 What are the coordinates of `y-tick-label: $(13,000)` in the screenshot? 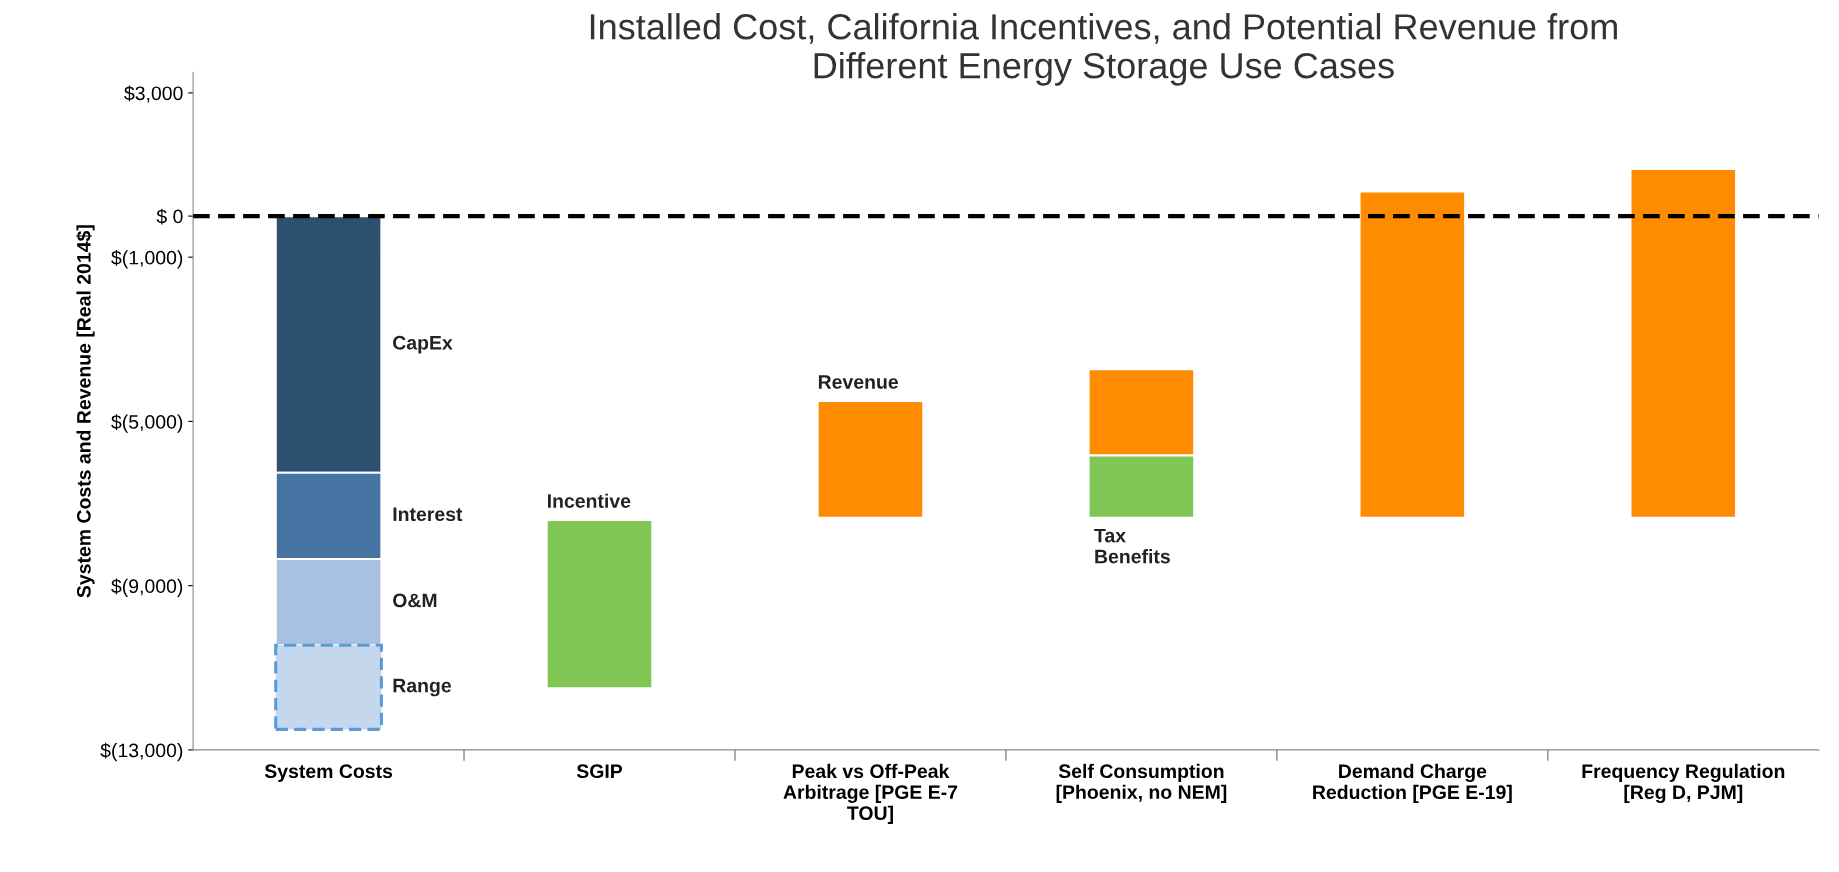 It's located at (141, 752).